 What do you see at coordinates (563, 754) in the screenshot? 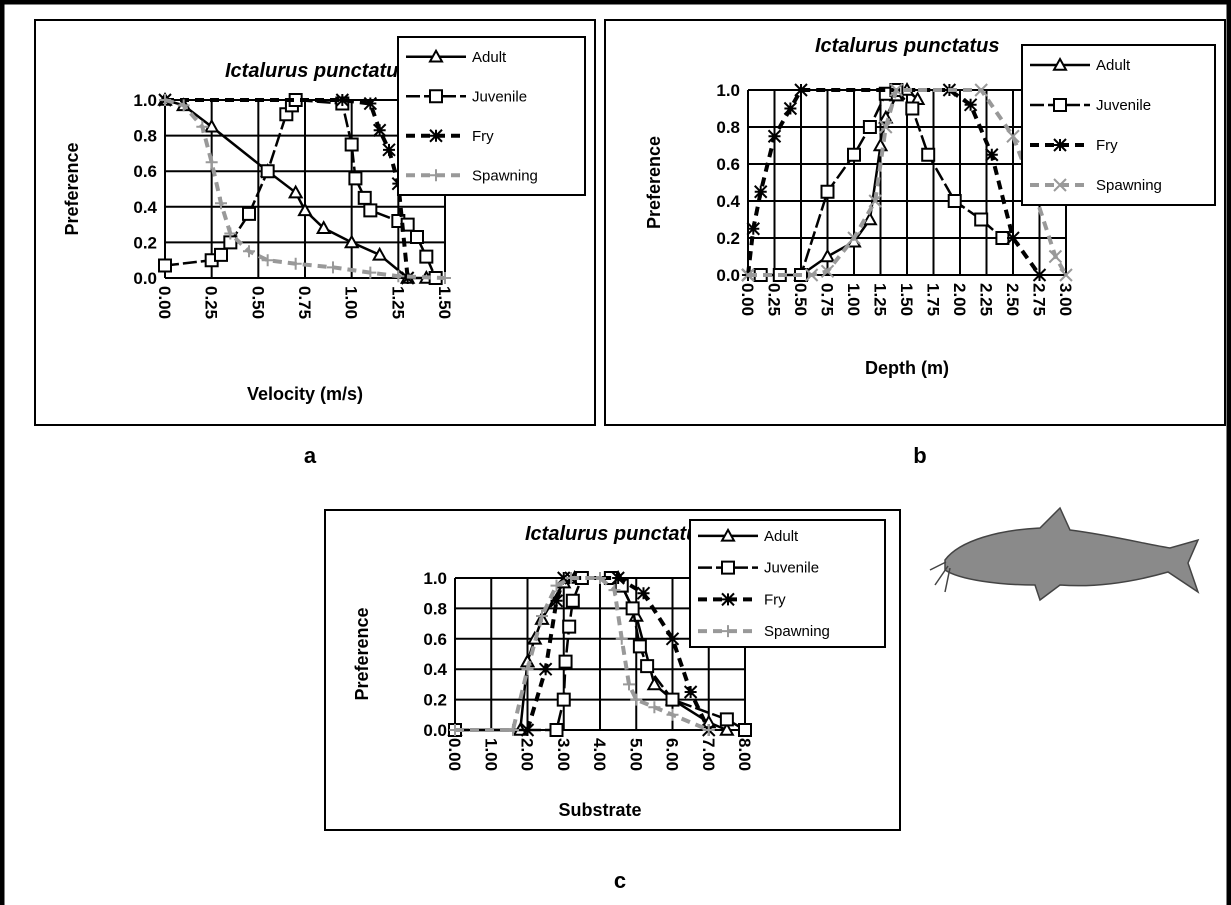
I see `x-tick-label: 3.00` at bounding box center [563, 754].